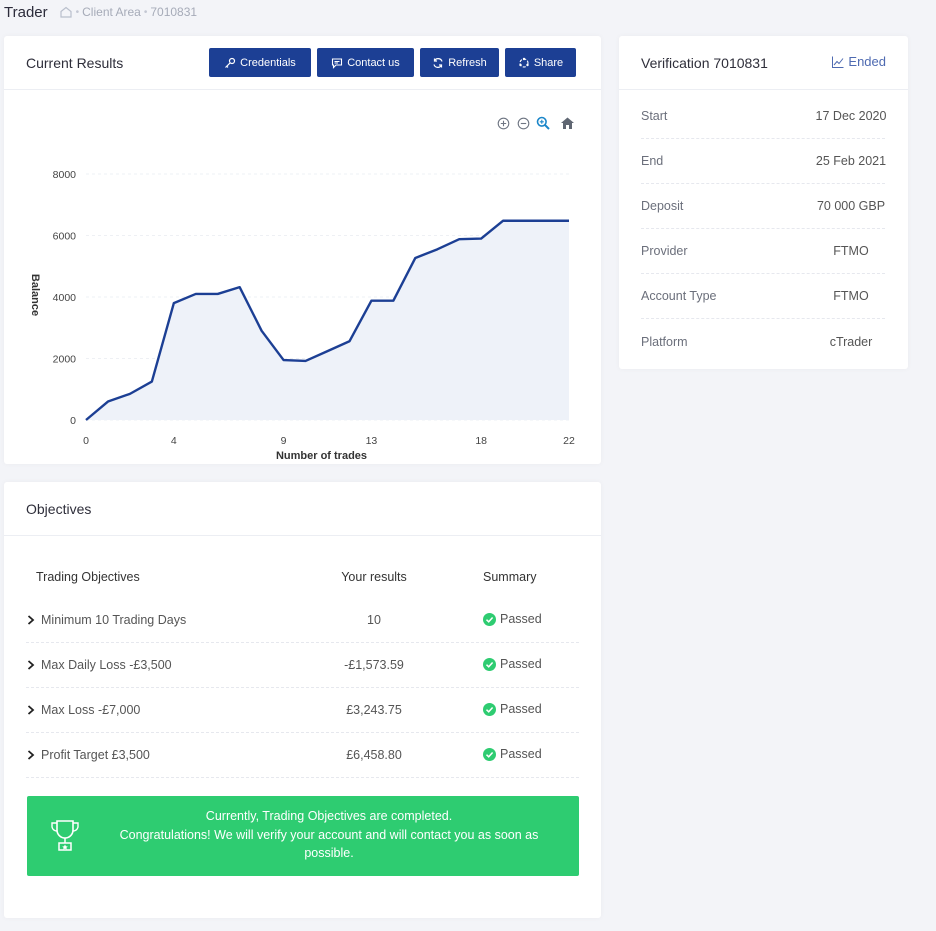 The image size is (936, 931). What do you see at coordinates (704, 62) in the screenshot?
I see `verification-title: Verification 7010831` at bounding box center [704, 62].